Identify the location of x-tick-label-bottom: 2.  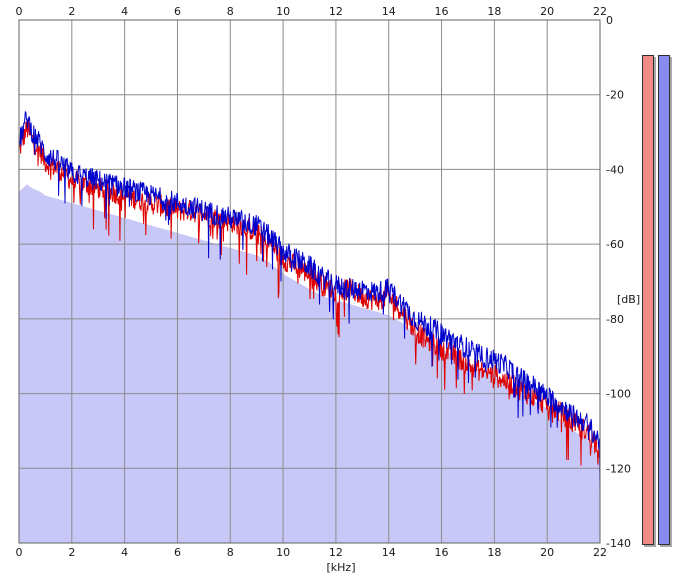
(71, 552).